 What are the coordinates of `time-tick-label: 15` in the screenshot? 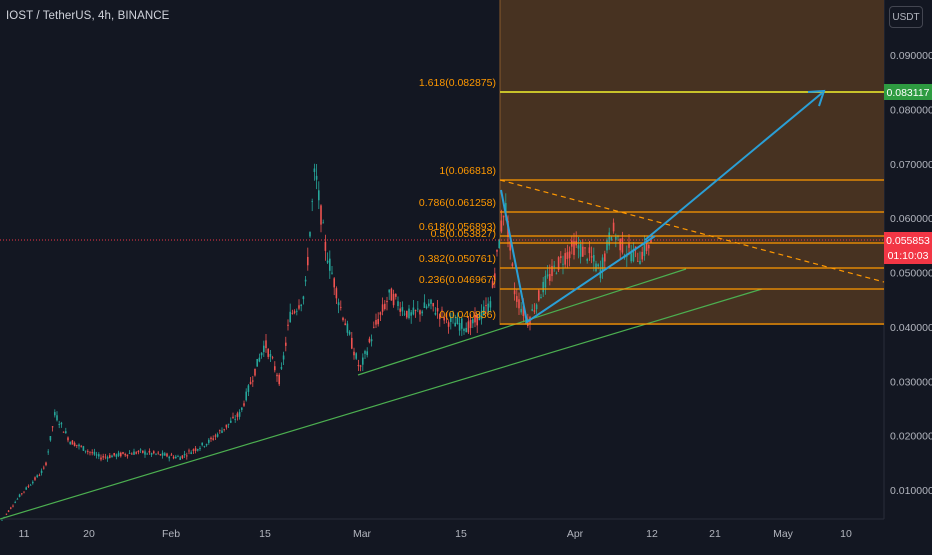 It's located at (265, 534).